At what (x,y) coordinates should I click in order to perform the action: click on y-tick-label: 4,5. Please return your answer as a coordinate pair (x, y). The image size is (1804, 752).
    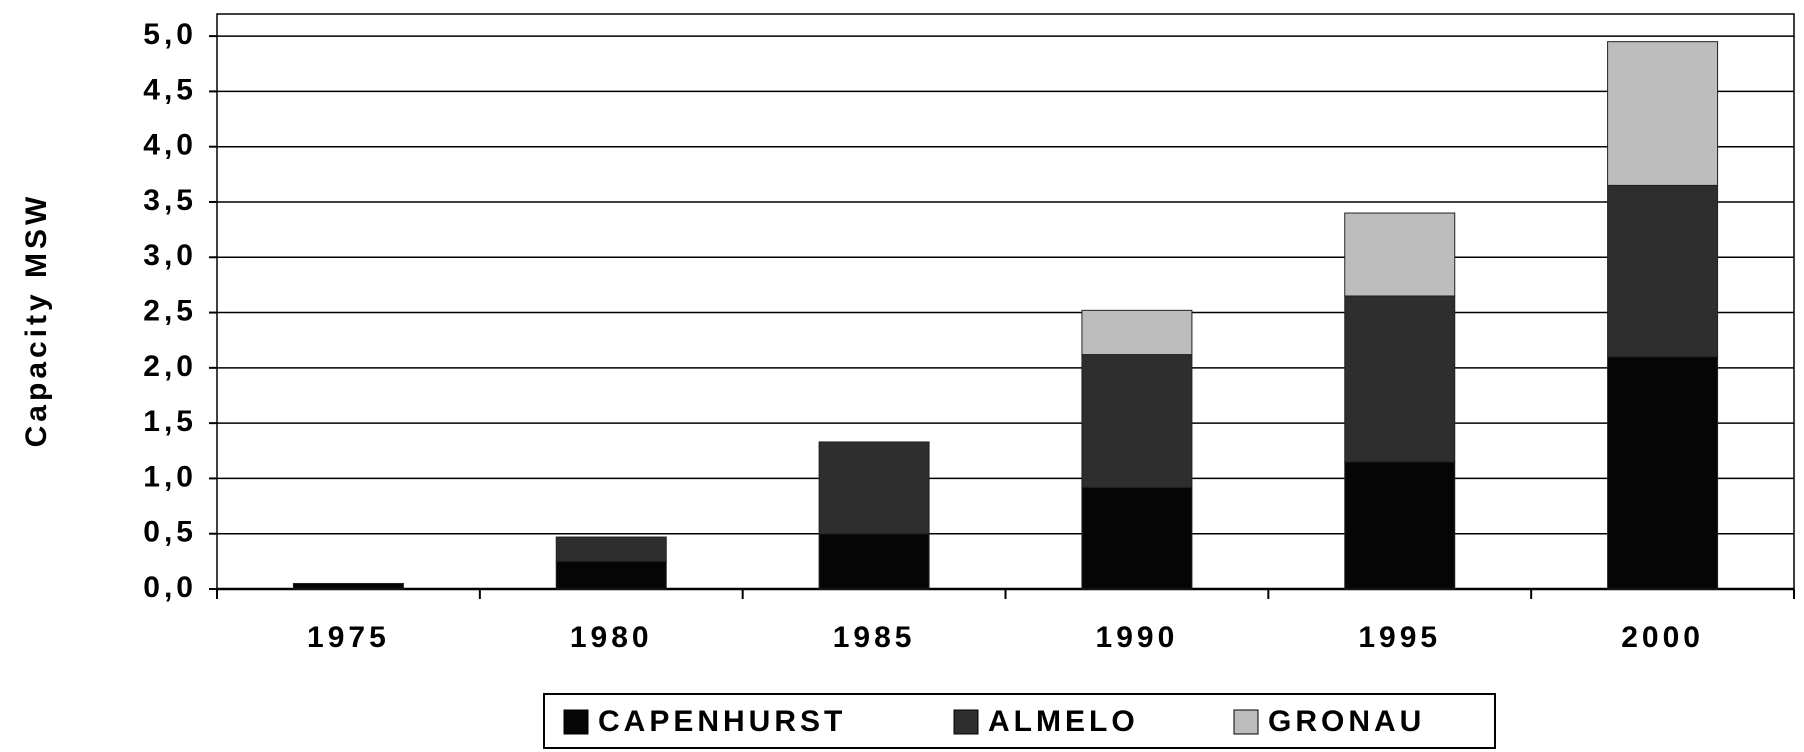
    Looking at the image, I should click on (170, 89).